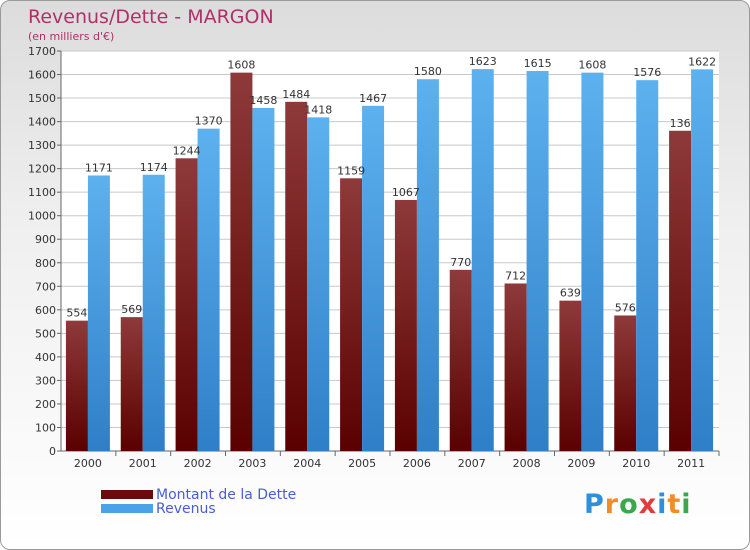 The height and width of the screenshot is (550, 750). Describe the element at coordinates (647, 72) in the screenshot. I see `data-label: 1576` at that location.